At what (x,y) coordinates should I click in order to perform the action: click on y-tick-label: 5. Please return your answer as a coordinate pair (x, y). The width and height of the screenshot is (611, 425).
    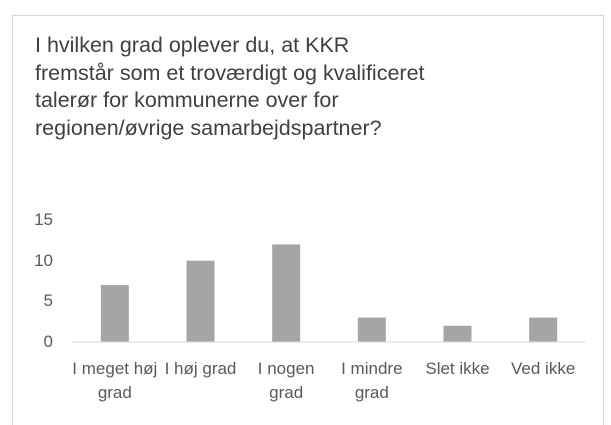
    Looking at the image, I should click on (48, 301).